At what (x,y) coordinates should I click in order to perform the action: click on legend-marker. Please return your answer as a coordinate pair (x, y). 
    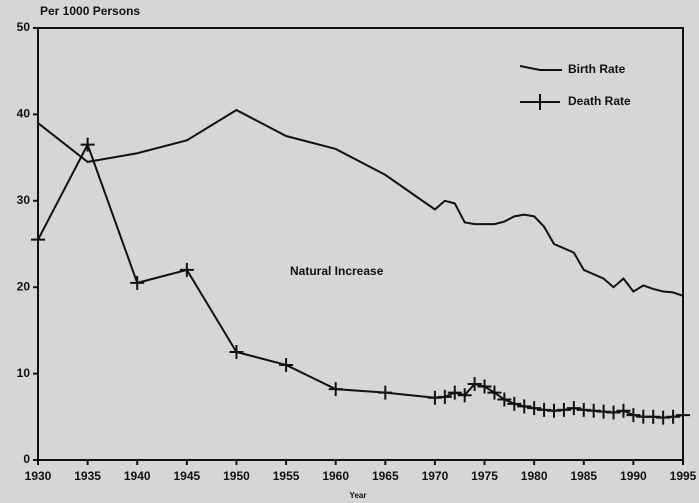
    Looking at the image, I should click on (540, 102).